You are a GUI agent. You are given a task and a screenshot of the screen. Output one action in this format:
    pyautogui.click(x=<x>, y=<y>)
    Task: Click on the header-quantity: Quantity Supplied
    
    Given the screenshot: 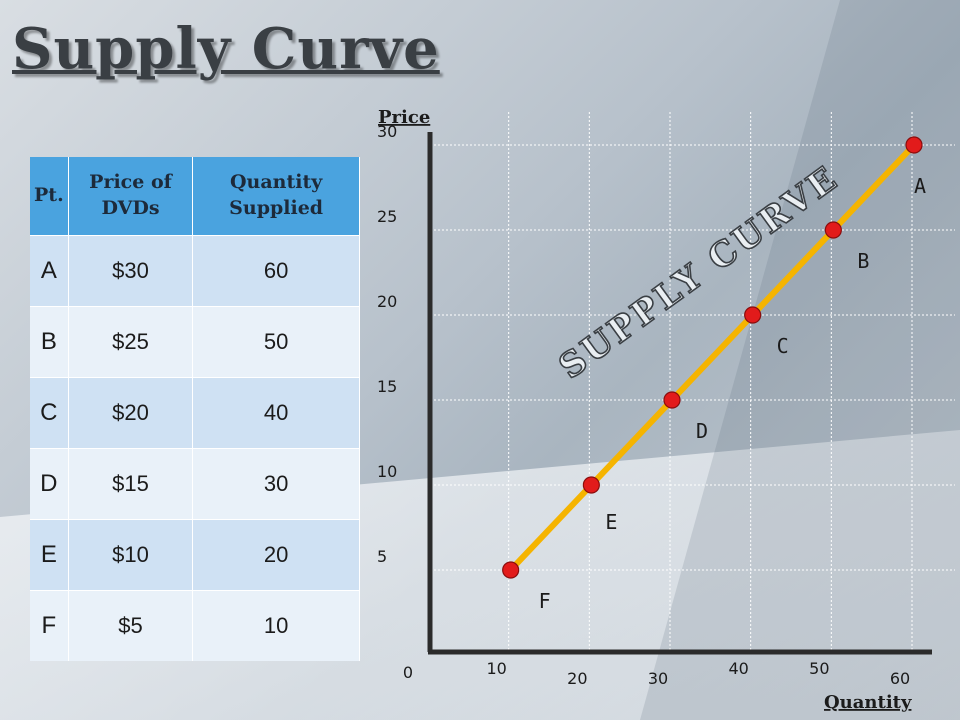 What is the action you would take?
    pyautogui.click(x=276, y=196)
    